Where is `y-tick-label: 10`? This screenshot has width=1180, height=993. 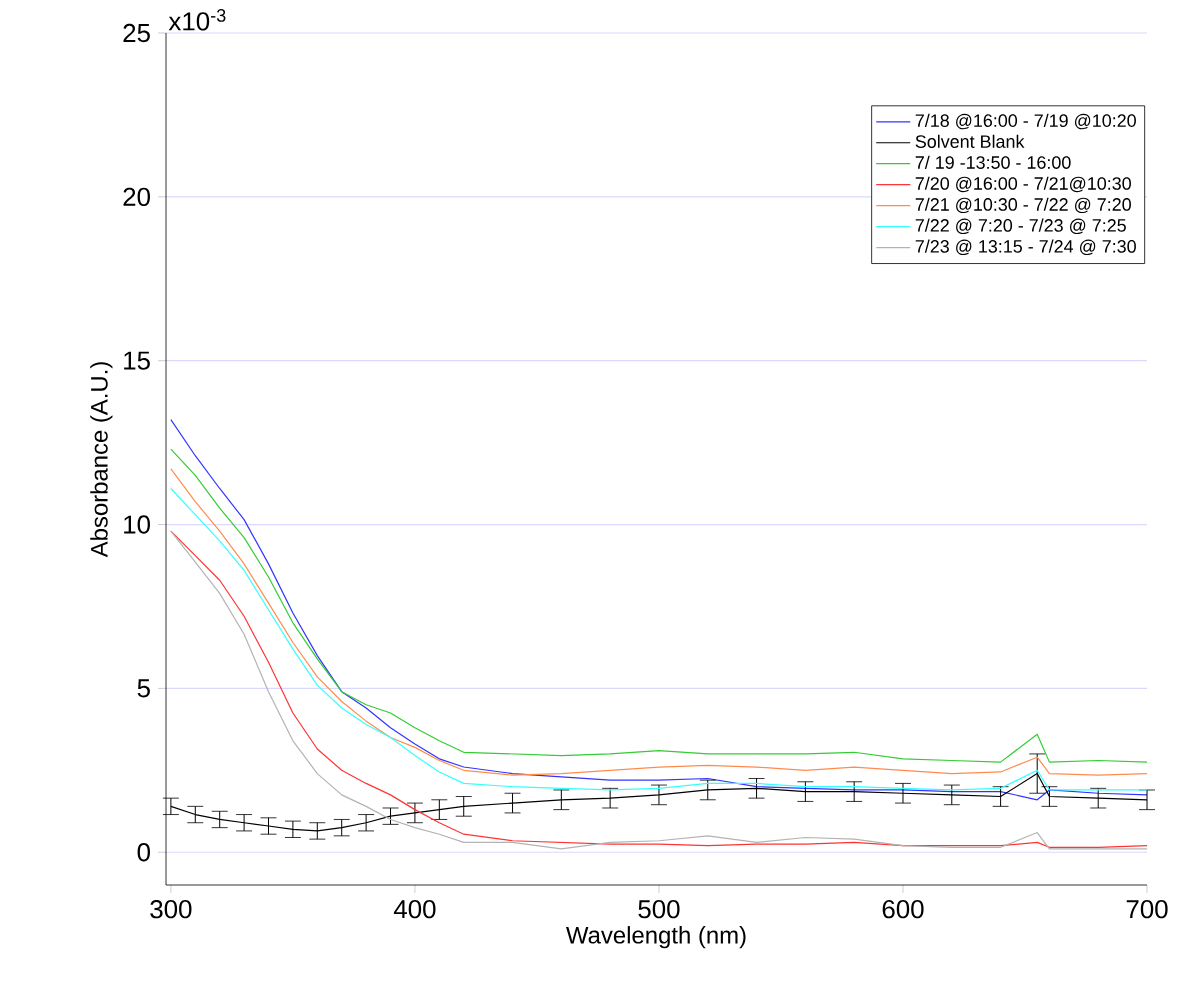
y-tick-label: 10 is located at coordinates (137, 524).